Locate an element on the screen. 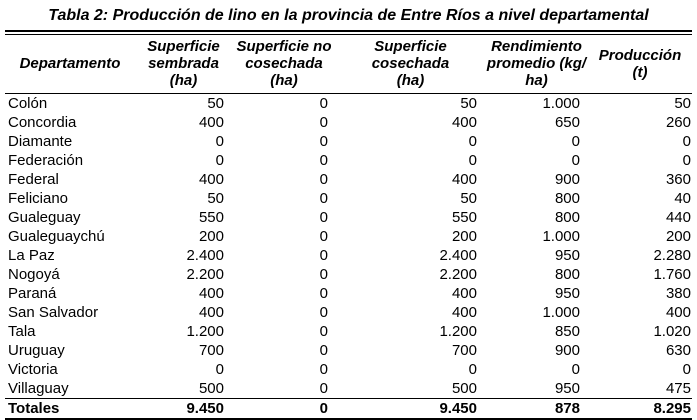  table-row: La Paz 2.400 0 2.400 950 2.280 is located at coordinates (348, 255).